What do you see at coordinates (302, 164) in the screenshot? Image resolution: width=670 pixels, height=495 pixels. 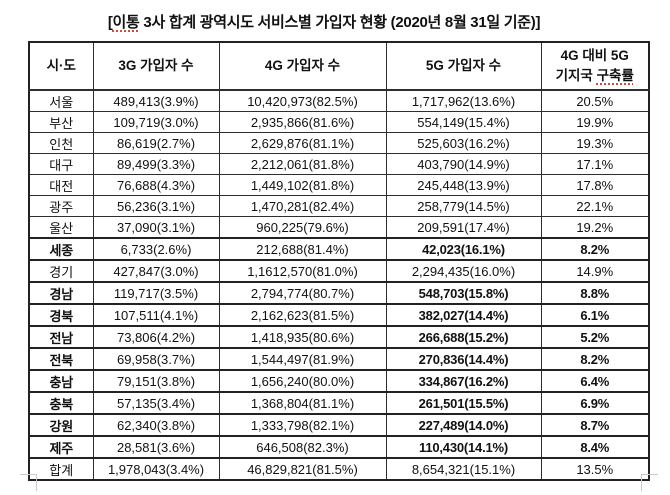 I see `4g-subscribers-cell: 2,212,061(81.8%)` at bounding box center [302, 164].